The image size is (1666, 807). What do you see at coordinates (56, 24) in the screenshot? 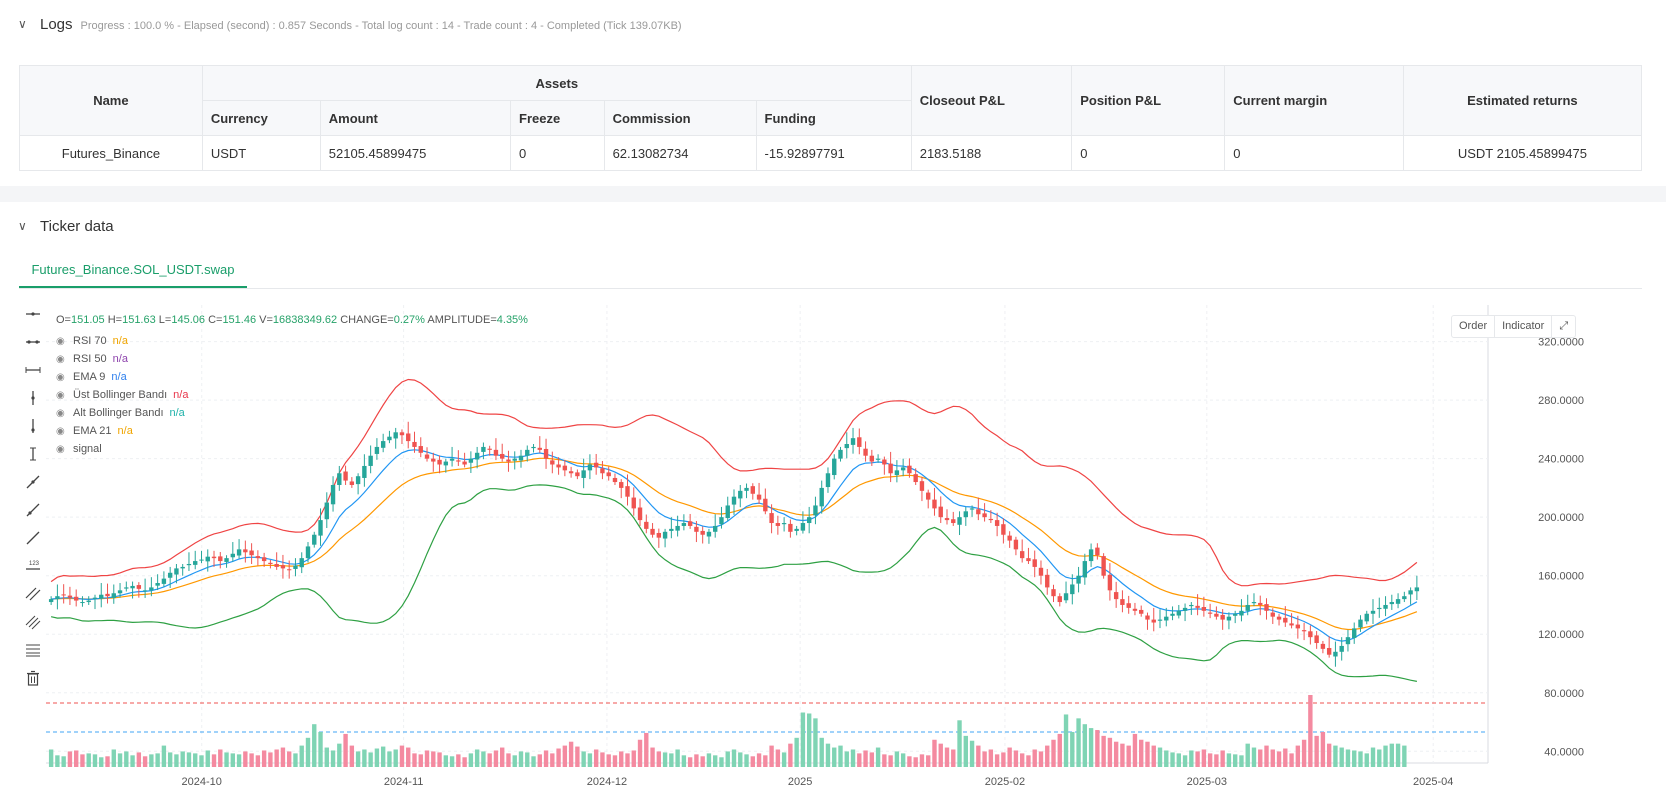
I see `logs-title: Logs` at bounding box center [56, 24].